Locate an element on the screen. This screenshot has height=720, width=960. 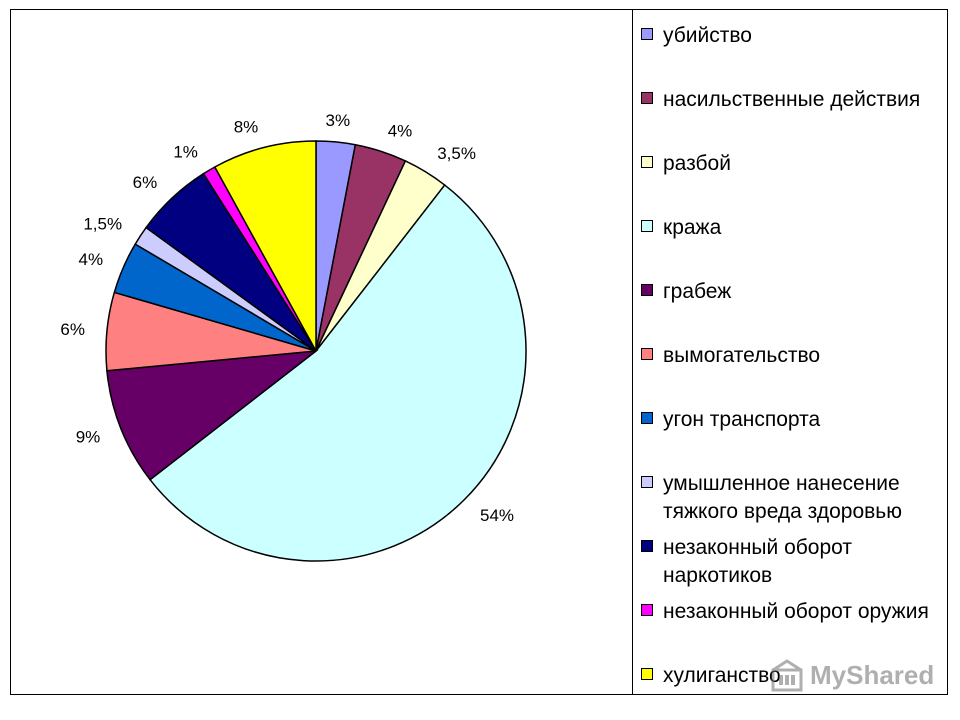
legend-item: незаконный оборот оружия is located at coordinates (792, 612).